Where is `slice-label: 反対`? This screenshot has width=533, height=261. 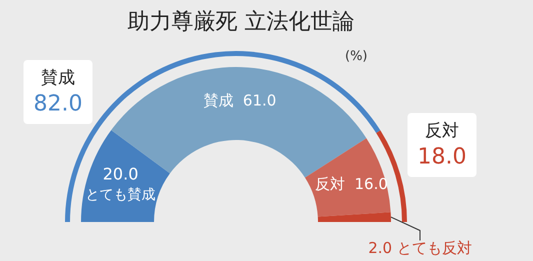
slice-label: 反対 is located at coordinates (442, 131).